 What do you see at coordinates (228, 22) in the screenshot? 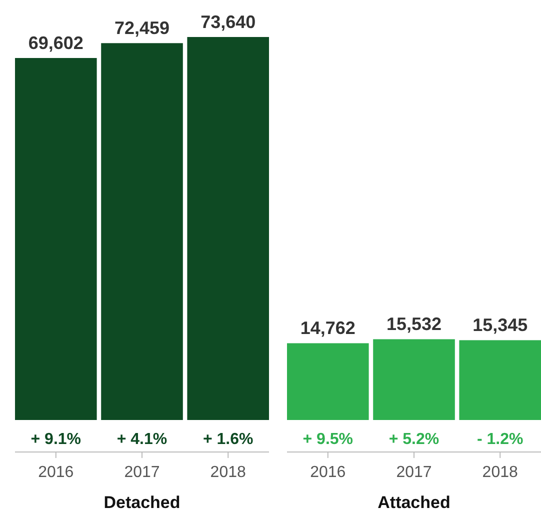
I see `data-label: 73,640` at bounding box center [228, 22].